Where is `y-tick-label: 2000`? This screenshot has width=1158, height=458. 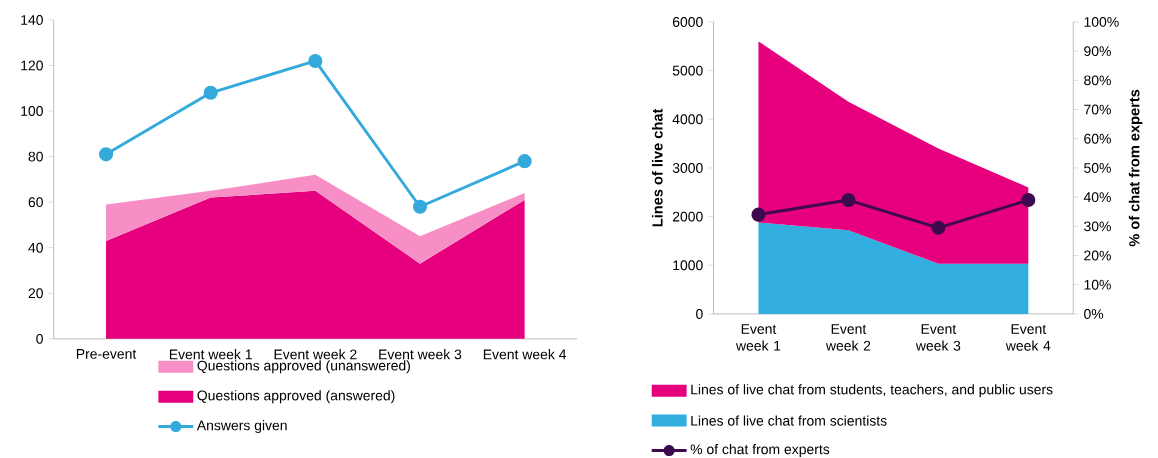 y-tick-label: 2000 is located at coordinates (687, 216).